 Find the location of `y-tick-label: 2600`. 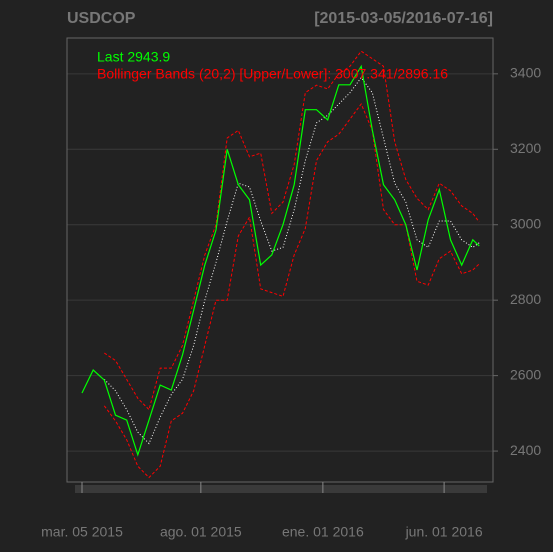

y-tick-label: 2600 is located at coordinates (525, 374).